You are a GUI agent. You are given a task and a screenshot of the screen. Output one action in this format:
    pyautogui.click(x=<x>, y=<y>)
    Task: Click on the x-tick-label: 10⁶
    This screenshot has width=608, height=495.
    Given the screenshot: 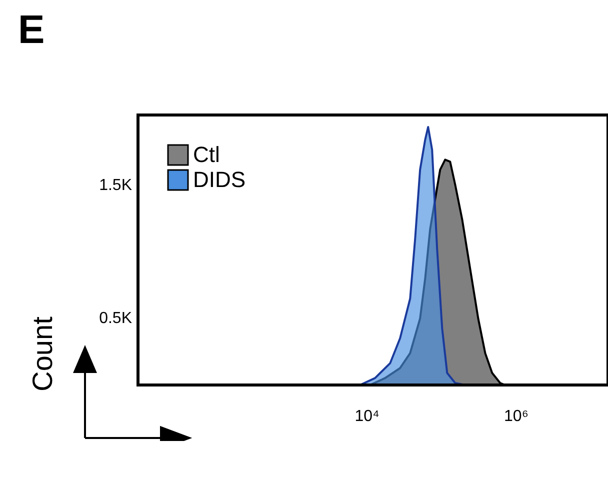 What is the action you would take?
    pyautogui.click(x=516, y=417)
    